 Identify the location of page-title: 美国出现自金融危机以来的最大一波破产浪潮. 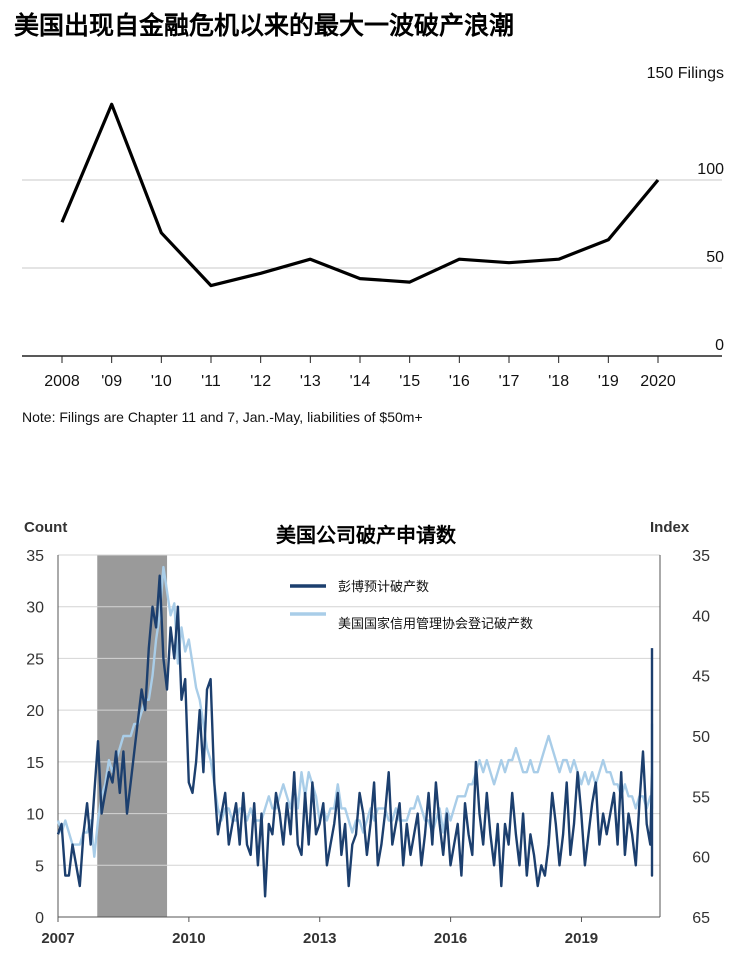
(264, 25).